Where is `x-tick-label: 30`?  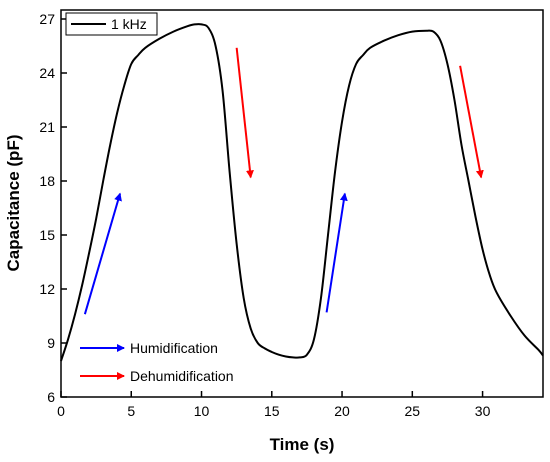
x-tick-label: 30 is located at coordinates (483, 411).